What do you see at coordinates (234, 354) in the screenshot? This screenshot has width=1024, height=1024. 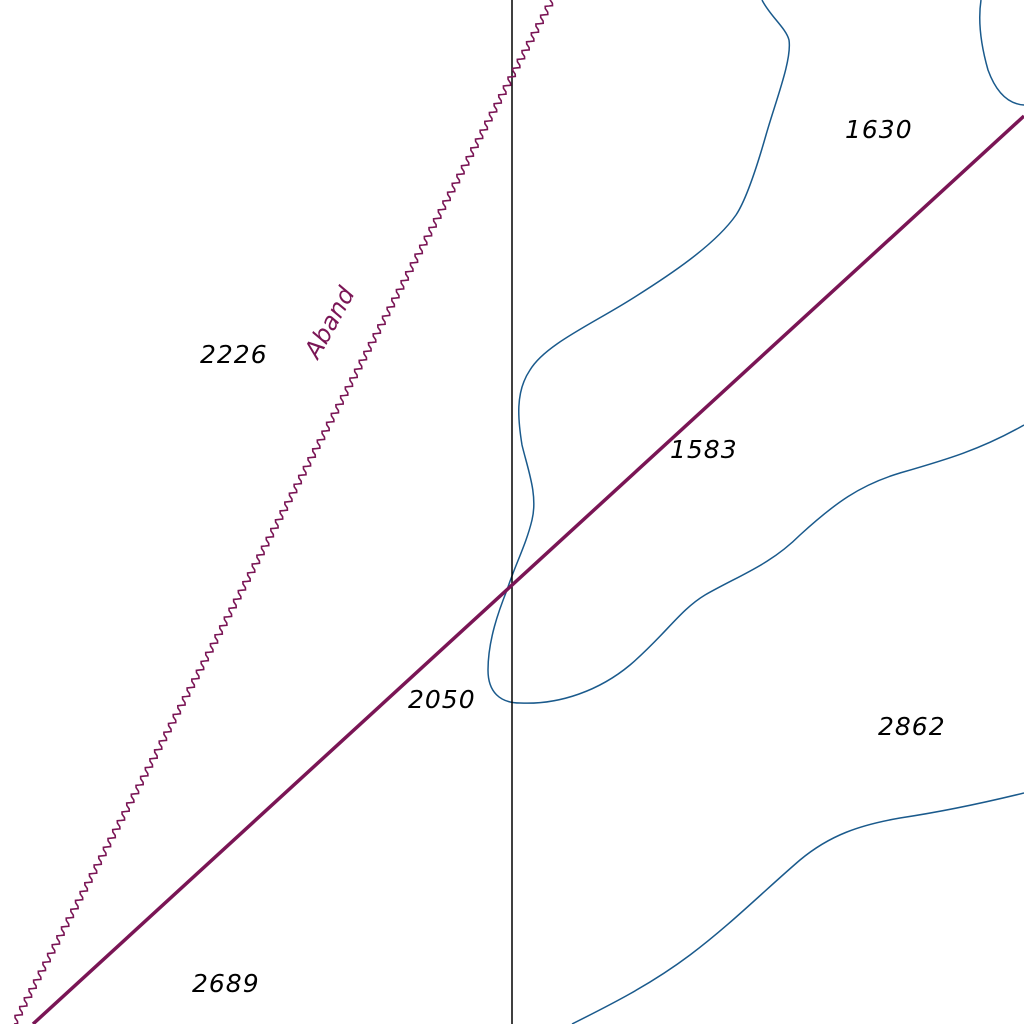 I see `parcel-label-2226: 2226` at bounding box center [234, 354].